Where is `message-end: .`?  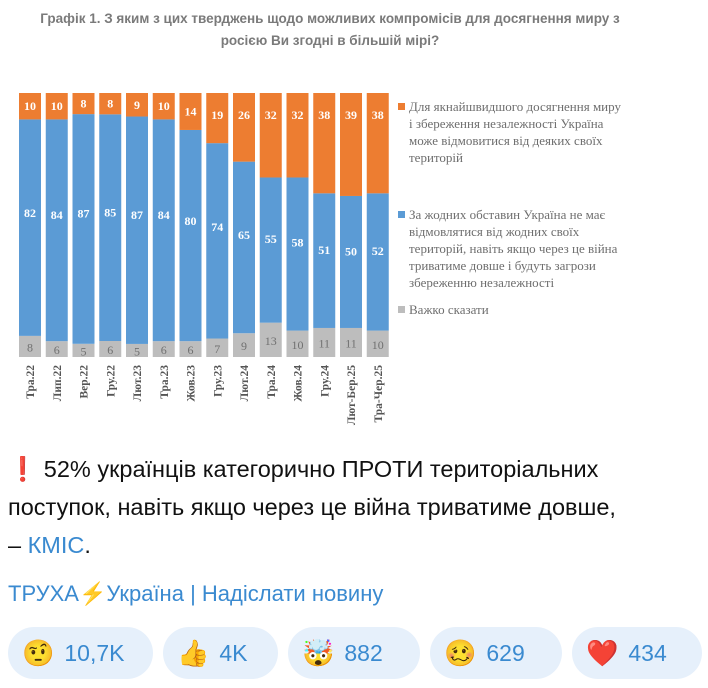 message-end: . is located at coordinates (87, 545).